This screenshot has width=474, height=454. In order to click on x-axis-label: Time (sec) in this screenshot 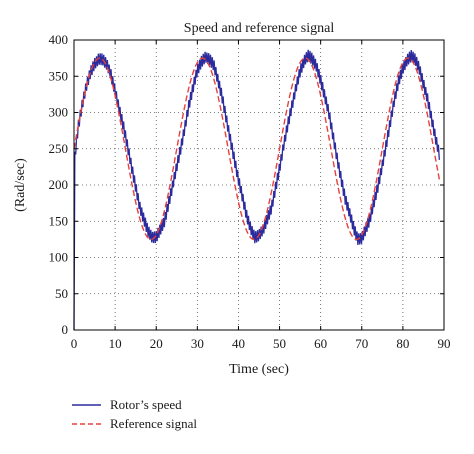, I will do `click(259, 369)`.